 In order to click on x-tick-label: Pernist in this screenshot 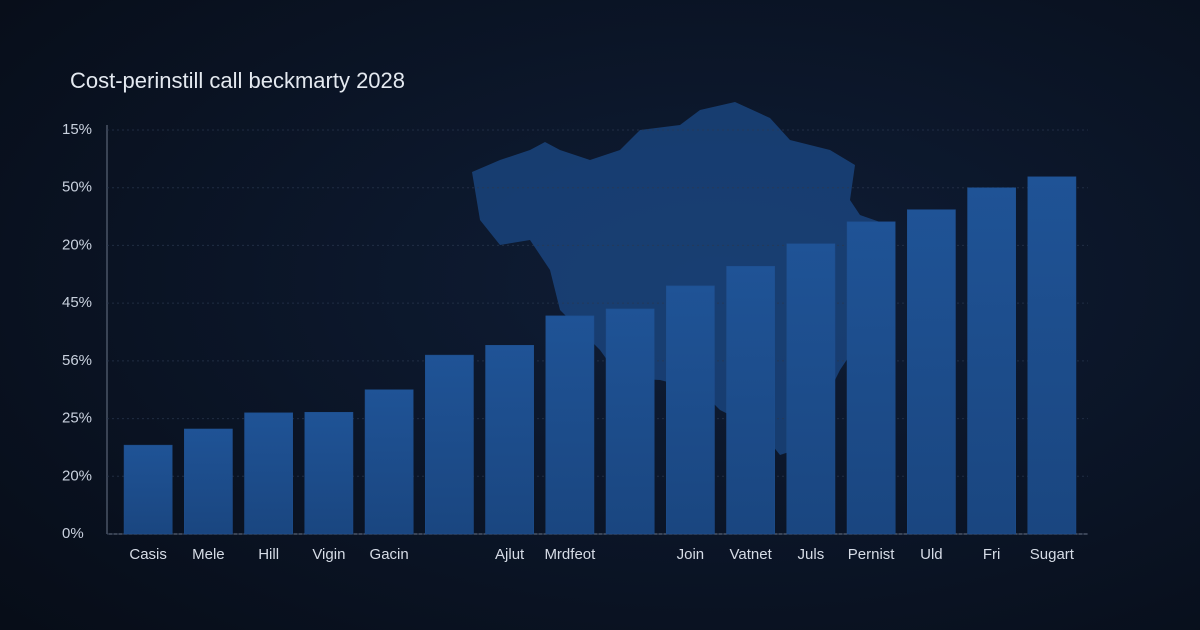, I will do `click(872, 554)`.